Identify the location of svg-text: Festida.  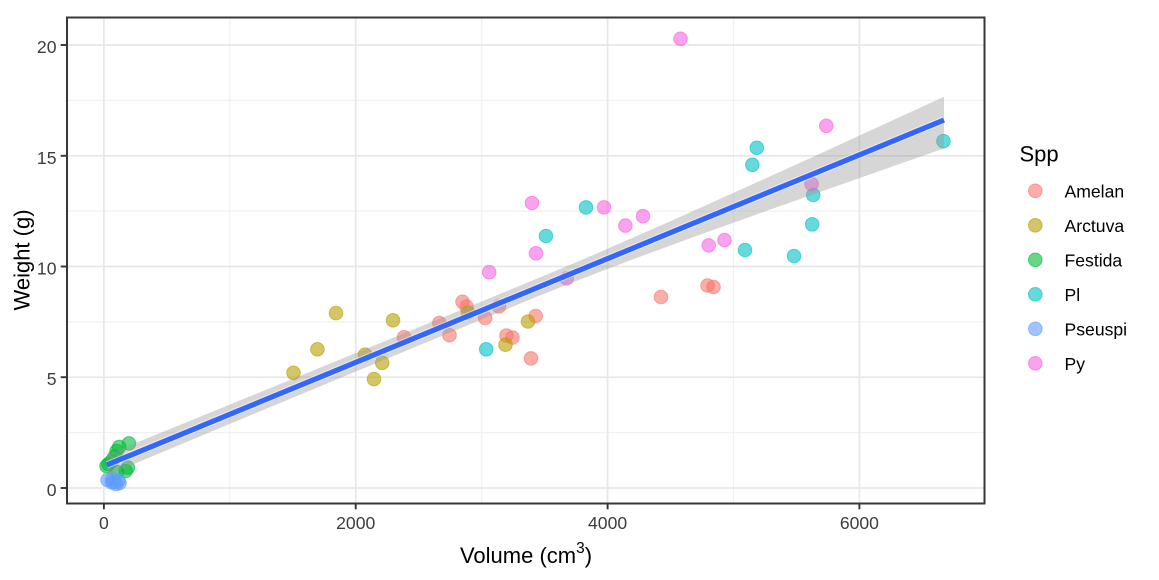
(1094, 260).